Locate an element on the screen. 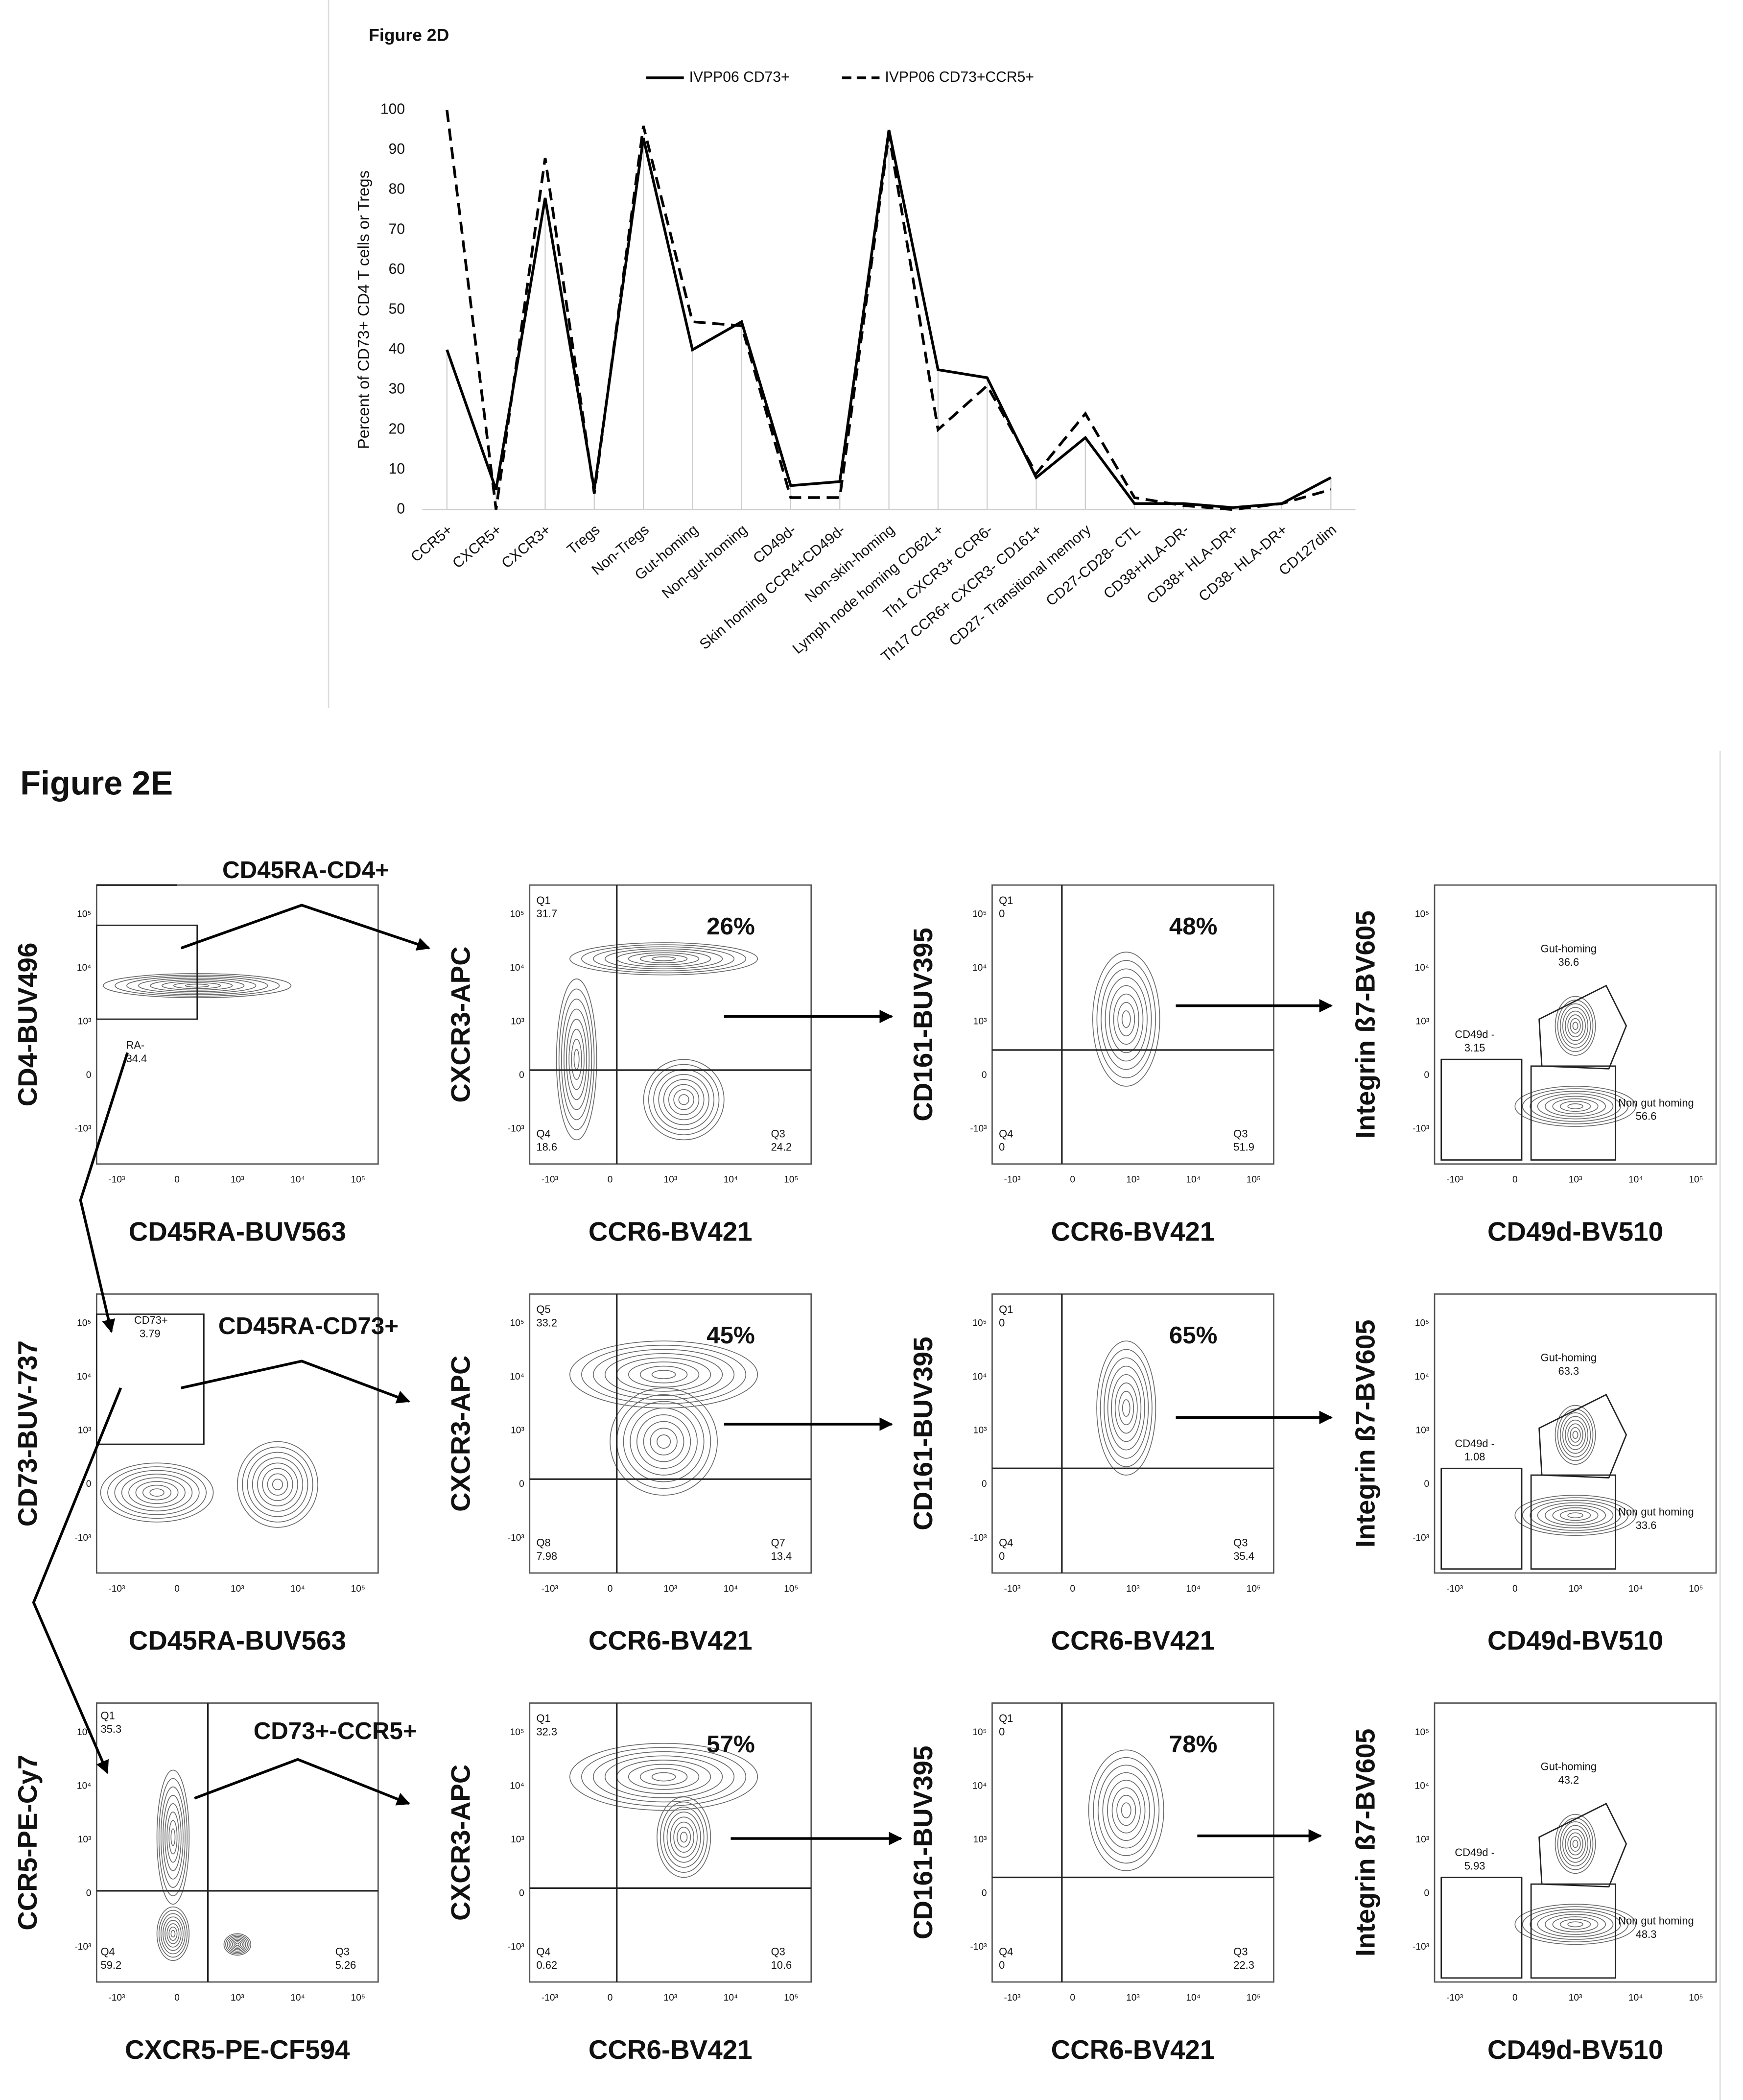  y-tick-label: 10⁵ is located at coordinates (1422, 1323).